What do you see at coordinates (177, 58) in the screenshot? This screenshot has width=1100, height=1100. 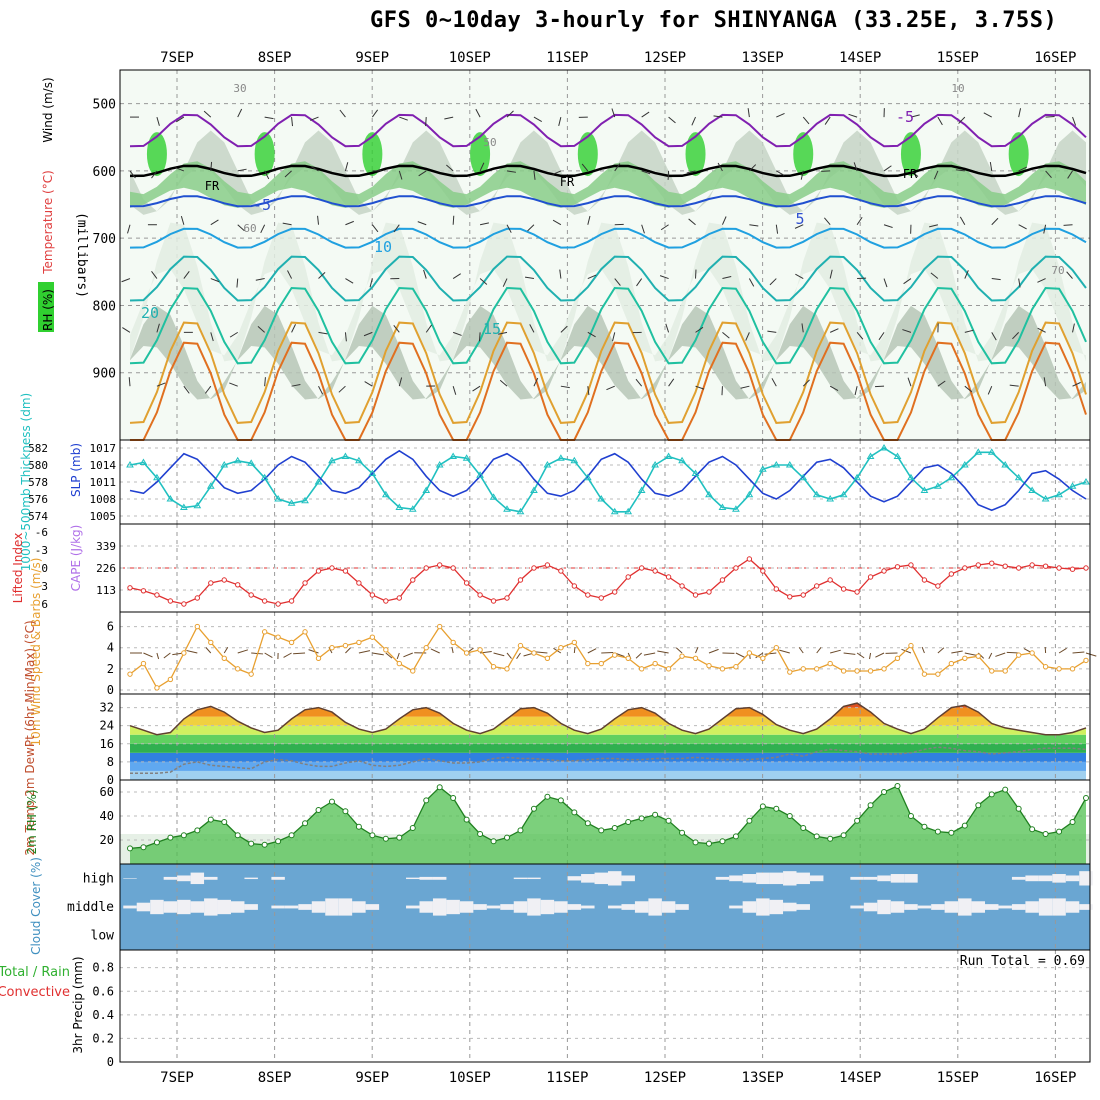 I see `day-label-top: 7SEP` at bounding box center [177, 58].